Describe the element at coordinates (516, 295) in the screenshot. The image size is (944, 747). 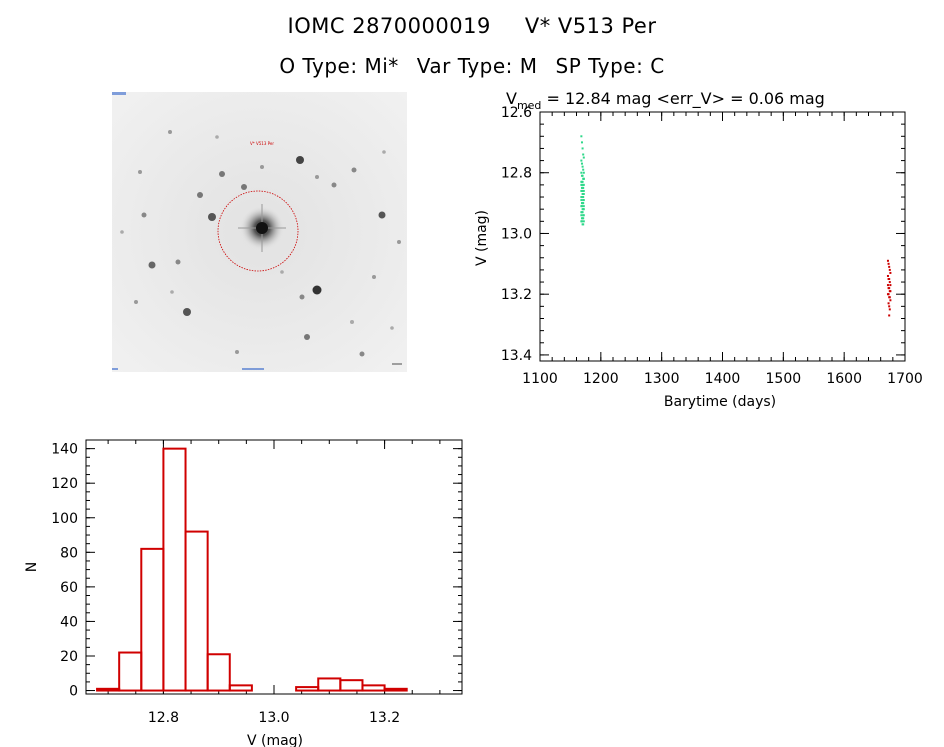
I see `y-tick-label: 13.2` at that location.